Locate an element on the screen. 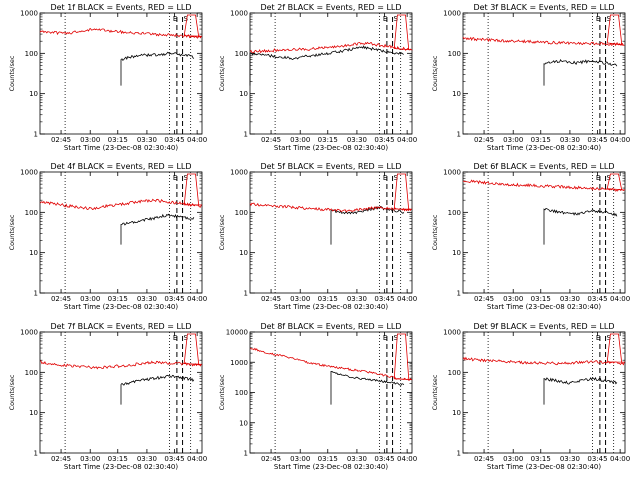 This screenshot has width=640, height=485. panel-title: Det 8f BLACK = Events, RED = LLD is located at coordinates (330, 326).